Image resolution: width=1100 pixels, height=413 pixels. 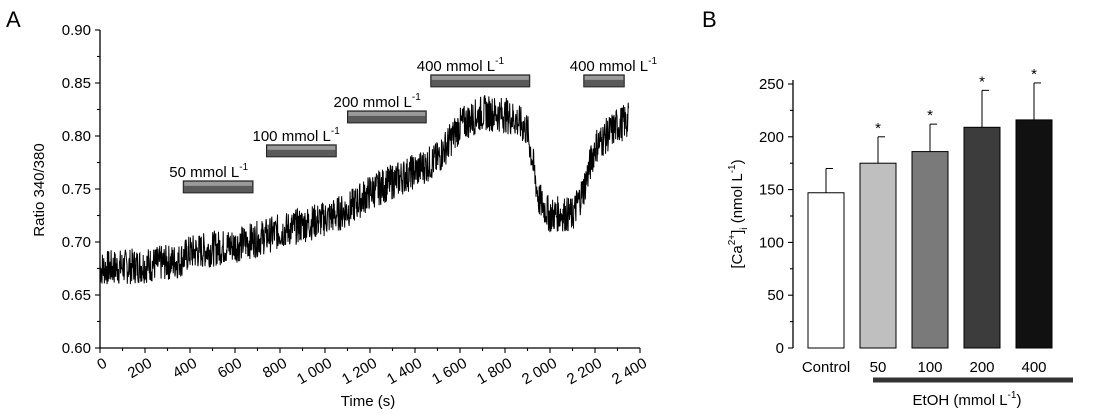 What do you see at coordinates (76, 295) in the screenshot?
I see `panel-a-y-tick-label: 0.65` at bounding box center [76, 295].